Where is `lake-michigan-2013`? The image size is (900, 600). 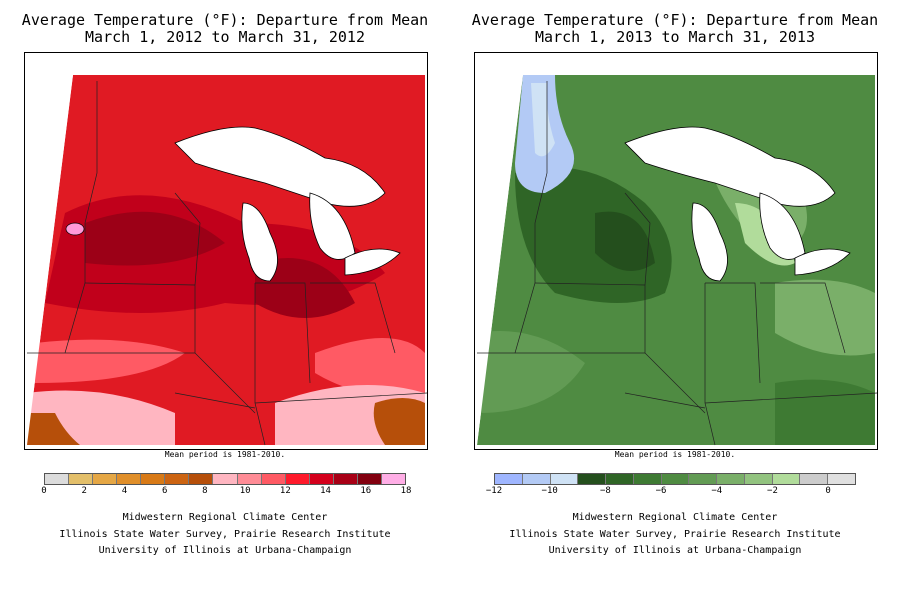 lake-michigan-2013 is located at coordinates (709, 242).